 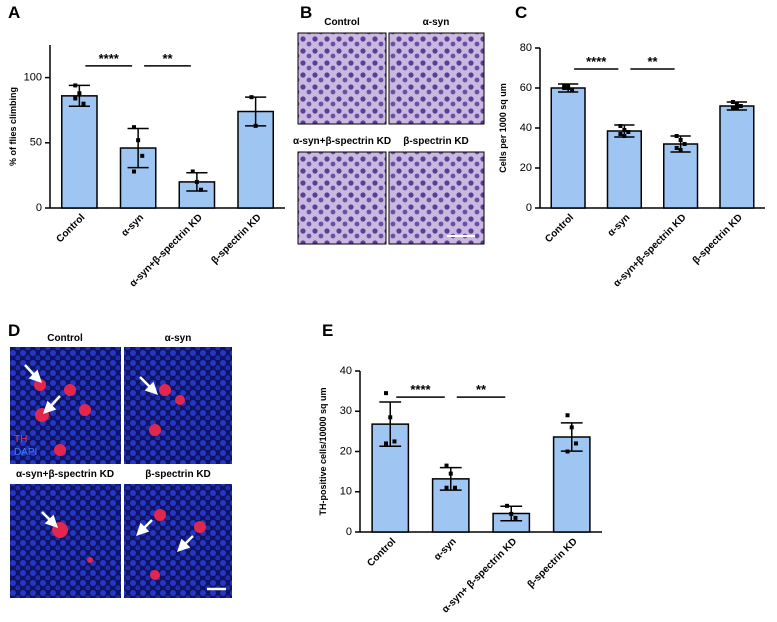 What do you see at coordinates (526, 88) in the screenshot?
I see `y-tick-label: 60` at bounding box center [526, 88].